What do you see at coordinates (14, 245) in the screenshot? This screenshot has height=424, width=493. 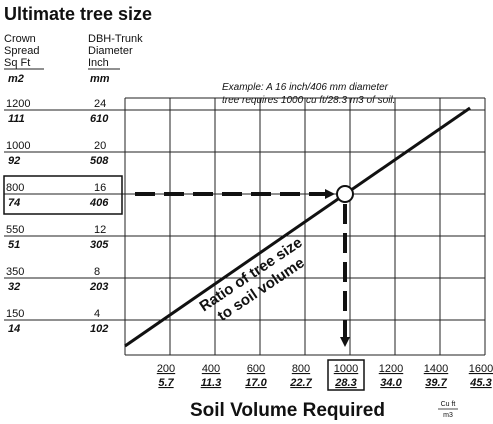 I see `m2-label: 51` at bounding box center [14, 245].